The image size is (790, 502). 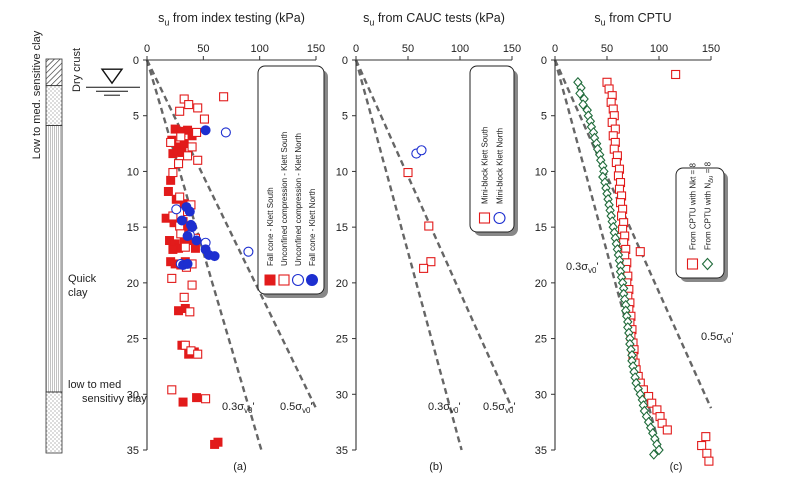 I want to click on y-tick-label: 5, so click(x=345, y=117).